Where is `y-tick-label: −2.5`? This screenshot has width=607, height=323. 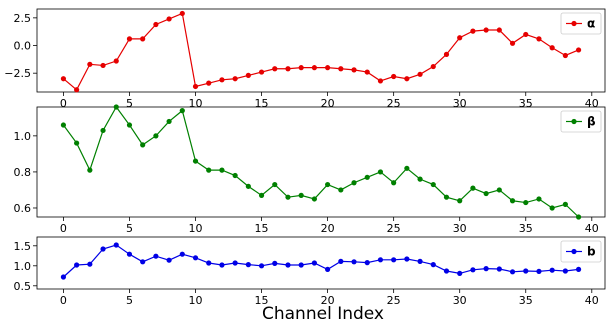 y-tick-label: −2.5 is located at coordinates (17, 73).